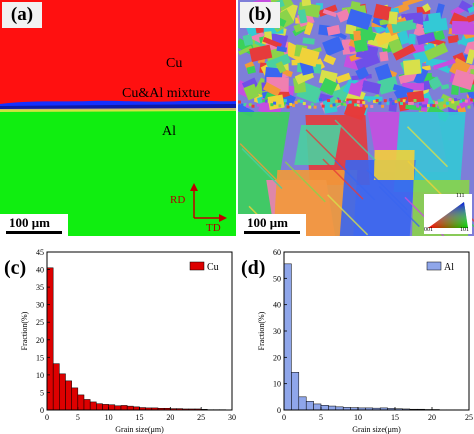 This screenshot has width=474, height=434. I want to click on cu-legend-swatch, so click(197, 266).